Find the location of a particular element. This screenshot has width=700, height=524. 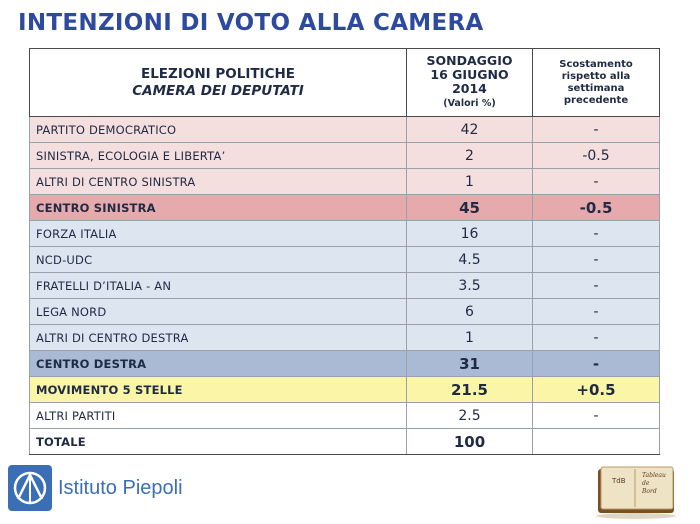

party-name: ALTRI PARTITI is located at coordinates (218, 415).